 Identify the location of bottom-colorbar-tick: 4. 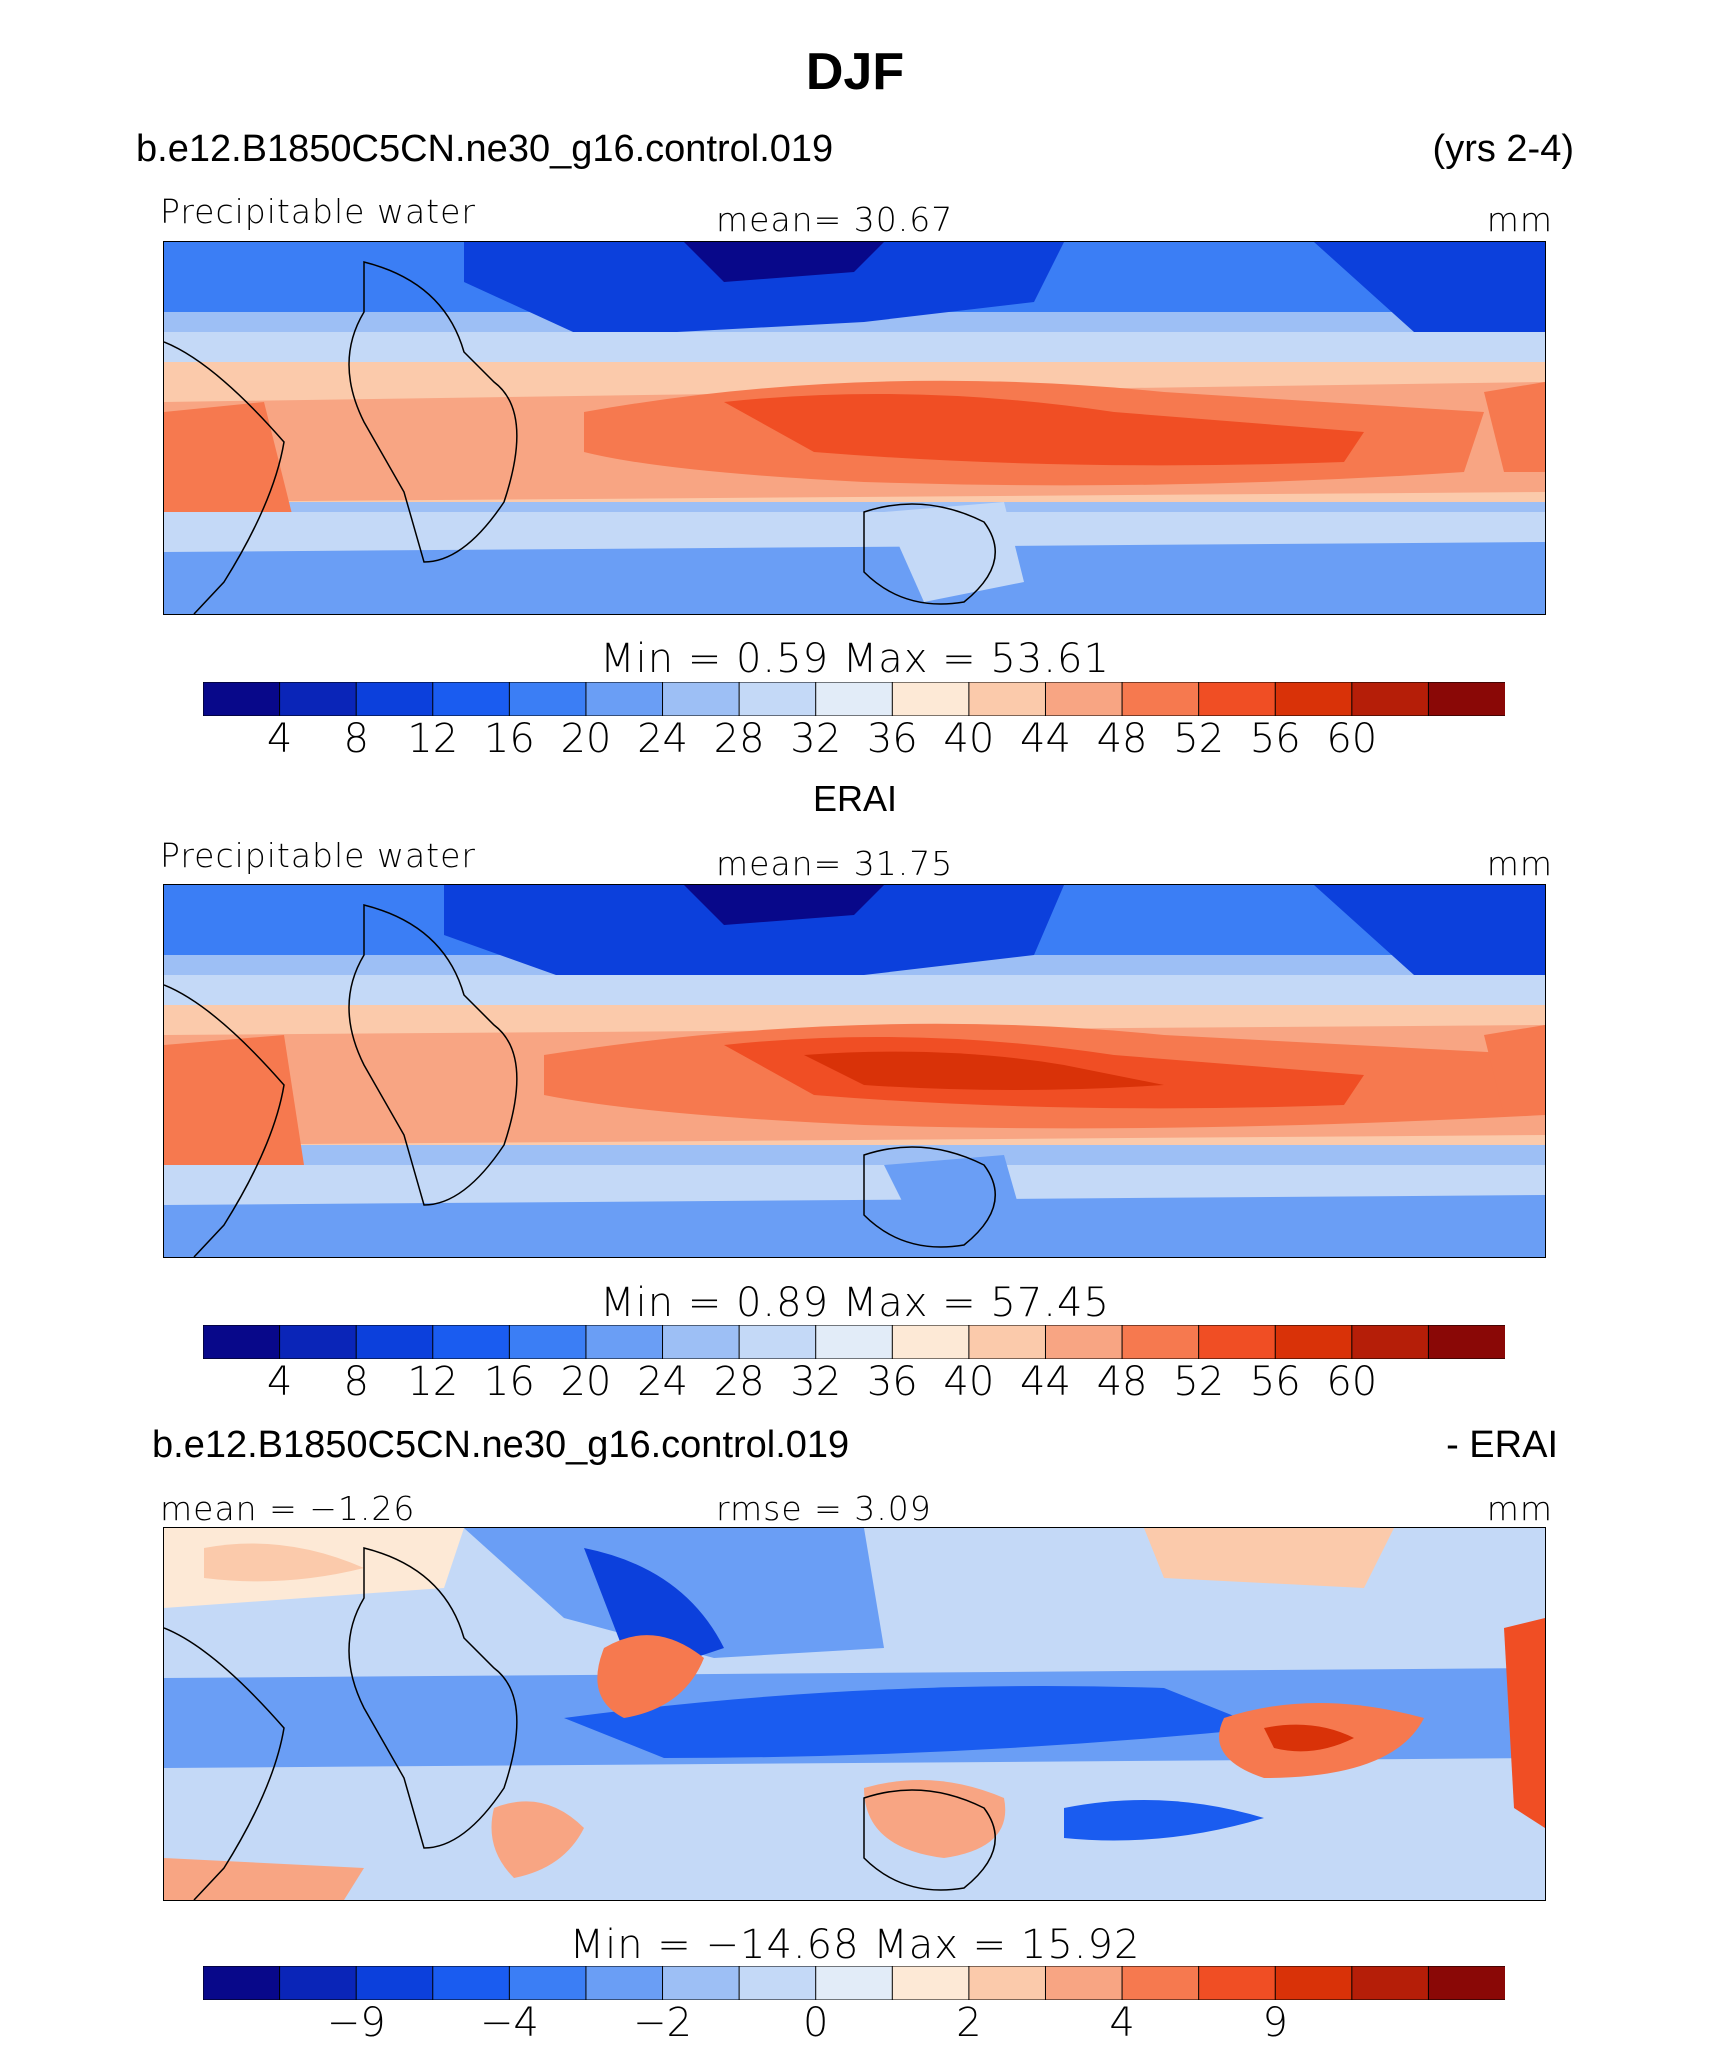
(1122, 2023).